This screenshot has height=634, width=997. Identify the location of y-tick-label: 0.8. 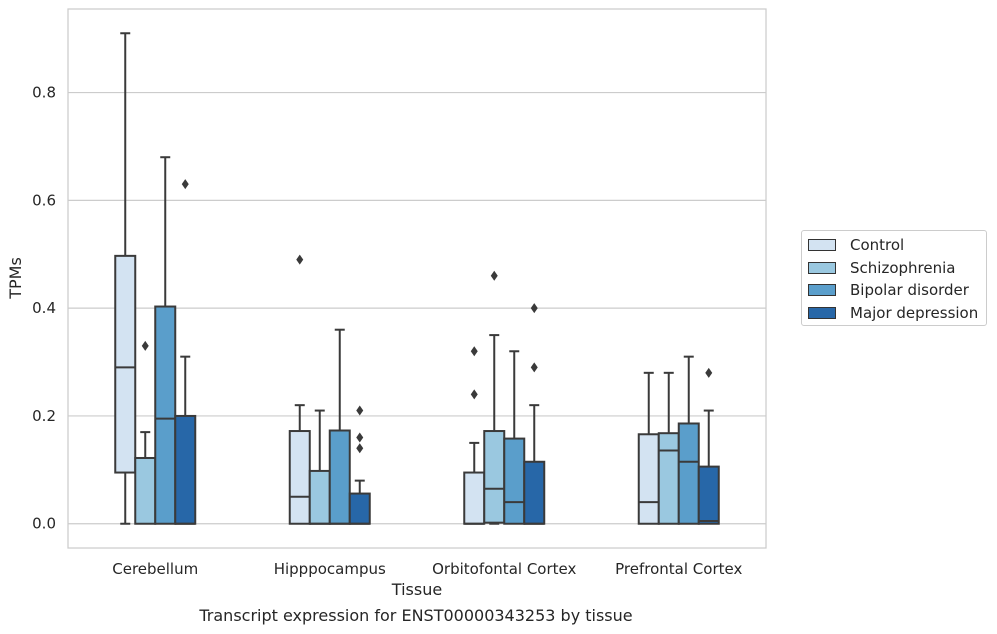
(44, 93).